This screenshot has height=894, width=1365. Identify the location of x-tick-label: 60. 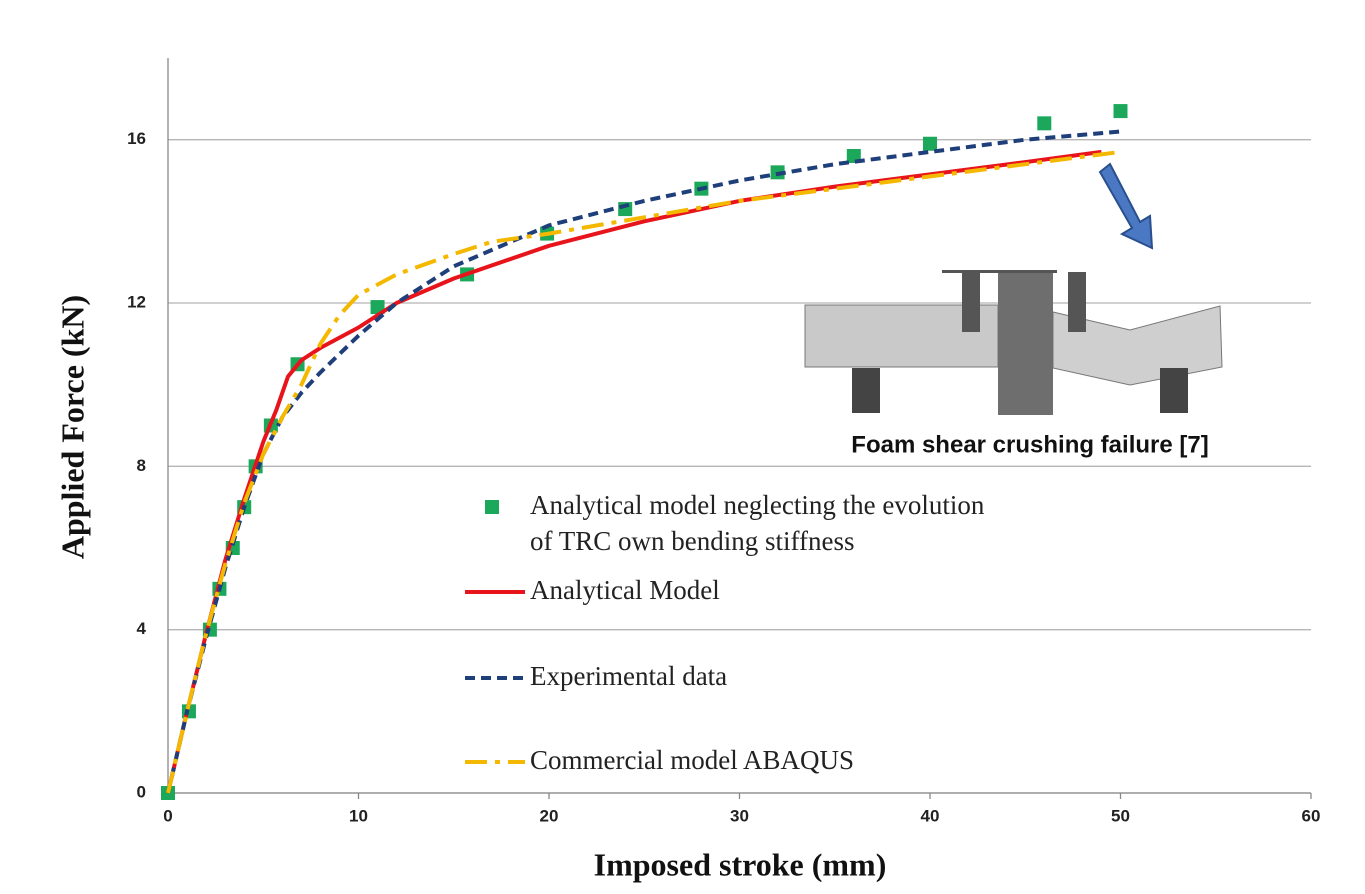
(1311, 815).